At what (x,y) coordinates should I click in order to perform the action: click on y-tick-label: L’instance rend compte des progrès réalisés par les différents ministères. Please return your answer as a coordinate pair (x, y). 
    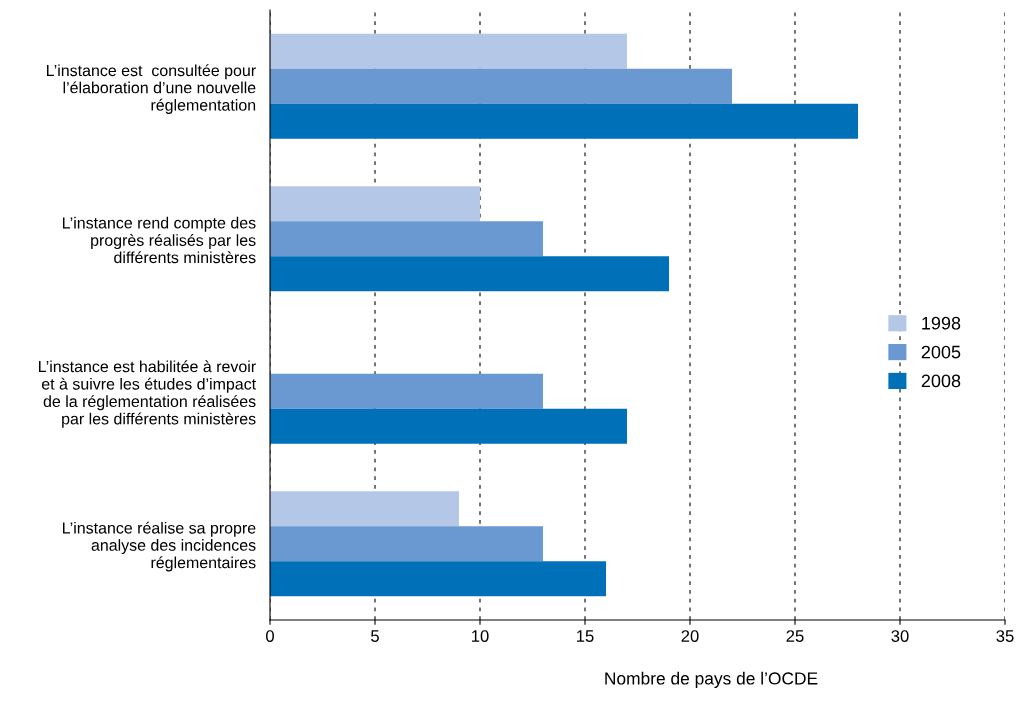
    Looking at the image, I should click on (159, 240).